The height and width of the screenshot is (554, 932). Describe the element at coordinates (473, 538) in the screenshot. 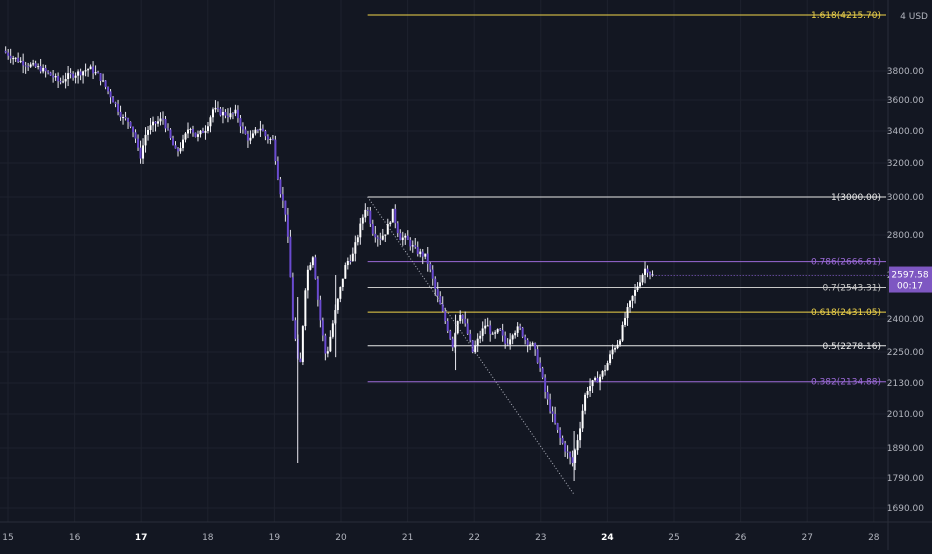

I see `time-tick-label: 22` at that location.